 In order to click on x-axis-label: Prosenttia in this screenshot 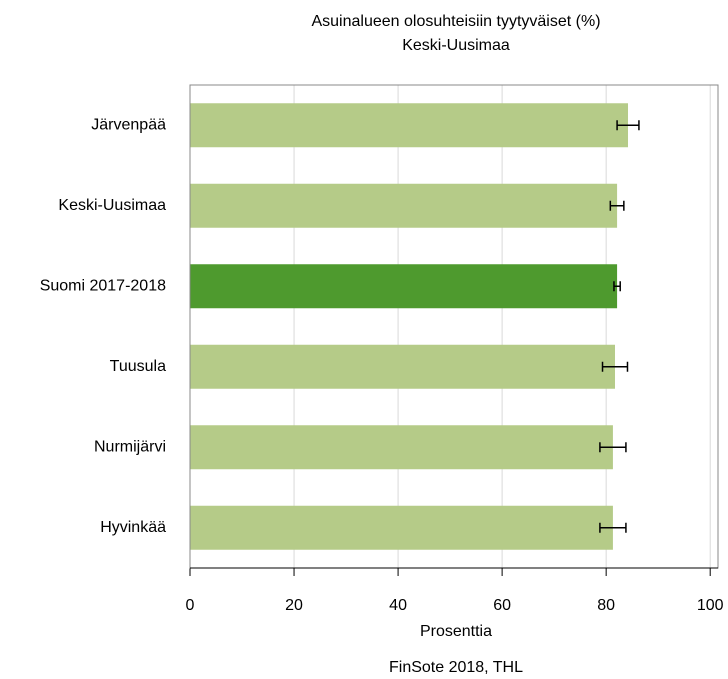, I will do `click(456, 631)`.